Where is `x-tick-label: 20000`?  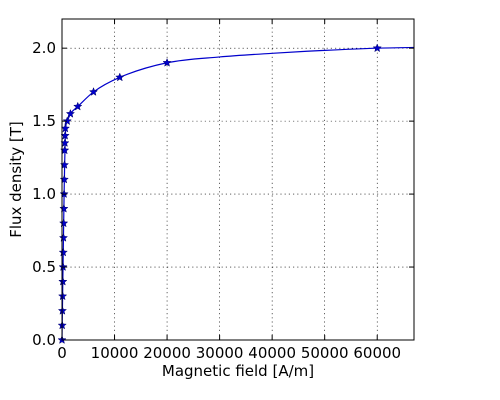
x-tick-label: 20000 is located at coordinates (167, 353).